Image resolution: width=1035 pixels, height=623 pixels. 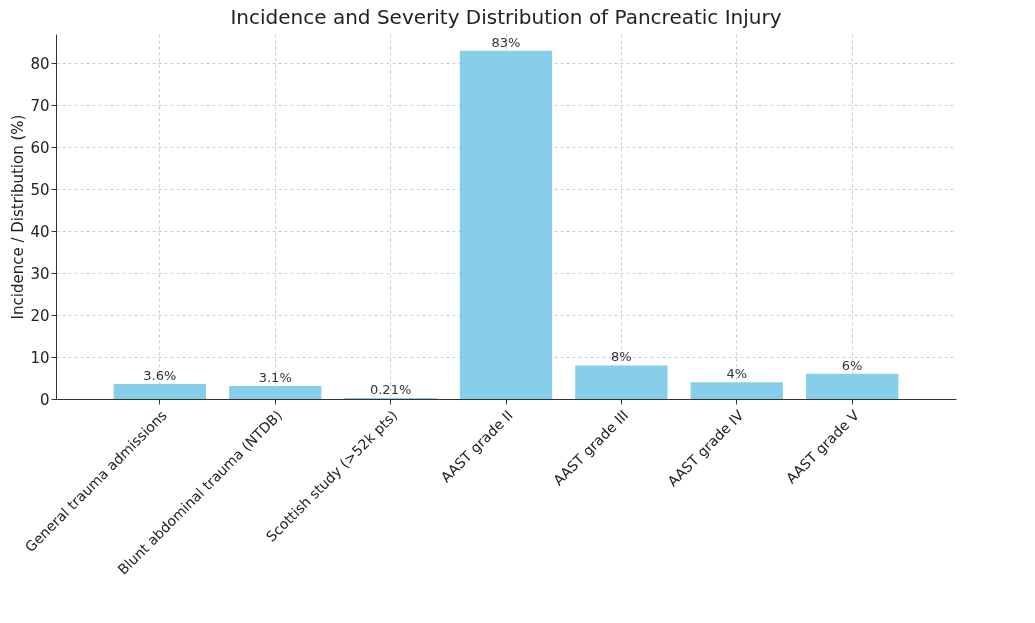 What do you see at coordinates (40, 189) in the screenshot?
I see `y-tick-label: 50` at bounding box center [40, 189].